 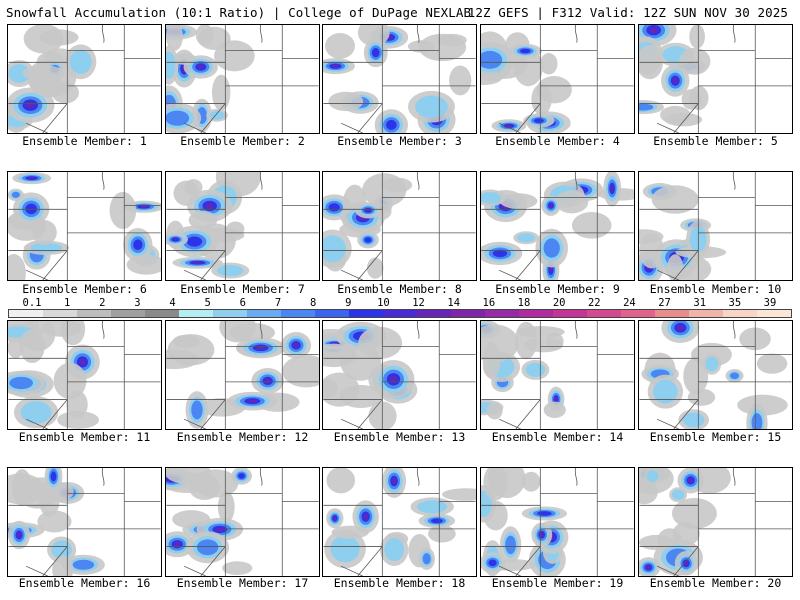 I want to click on ensemble-member-label: Ensemble Member: 14, so click(x=557, y=437).